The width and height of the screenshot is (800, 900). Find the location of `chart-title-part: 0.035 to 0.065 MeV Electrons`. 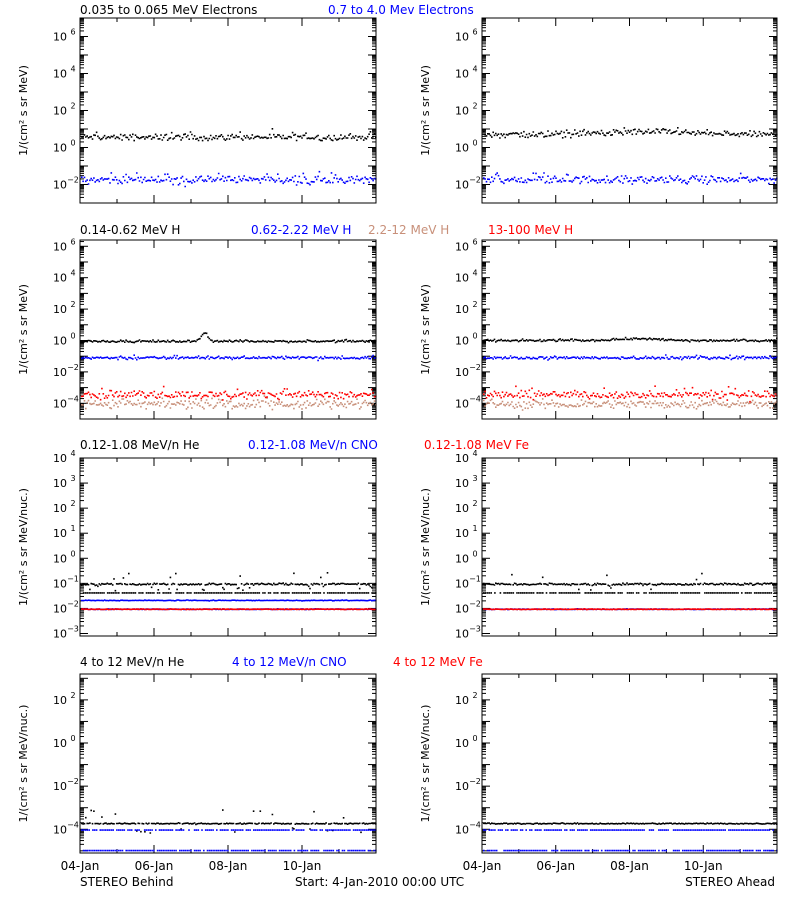

chart-title-part: 0.035 to 0.065 MeV Electrons is located at coordinates (168, 10).